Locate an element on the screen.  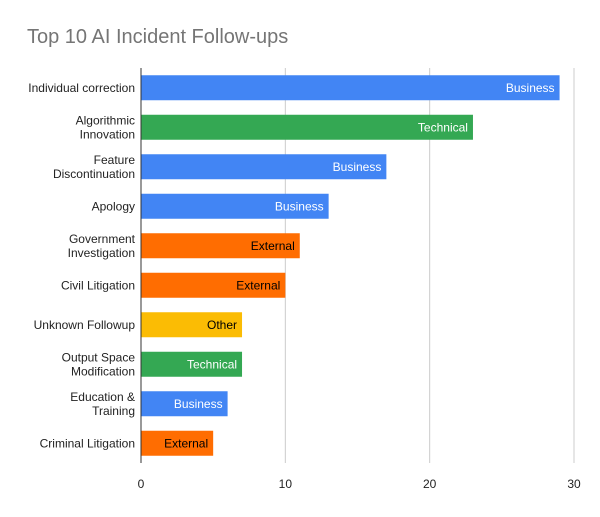
category-label: Criminal Litigation is located at coordinates (87, 443).